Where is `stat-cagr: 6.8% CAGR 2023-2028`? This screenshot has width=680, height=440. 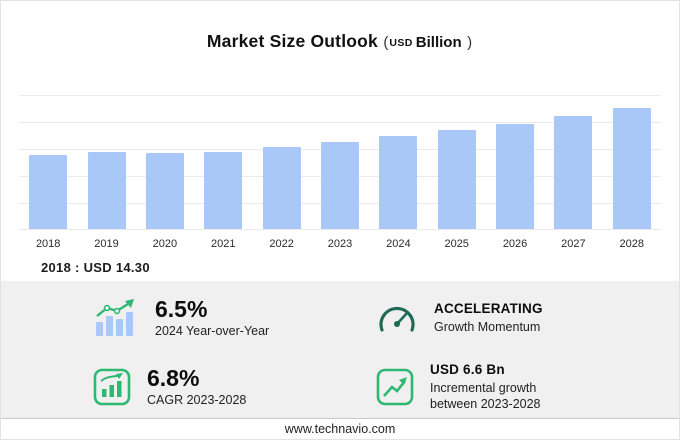 stat-cagr: 6.8% CAGR 2023-2028 is located at coordinates (234, 387).